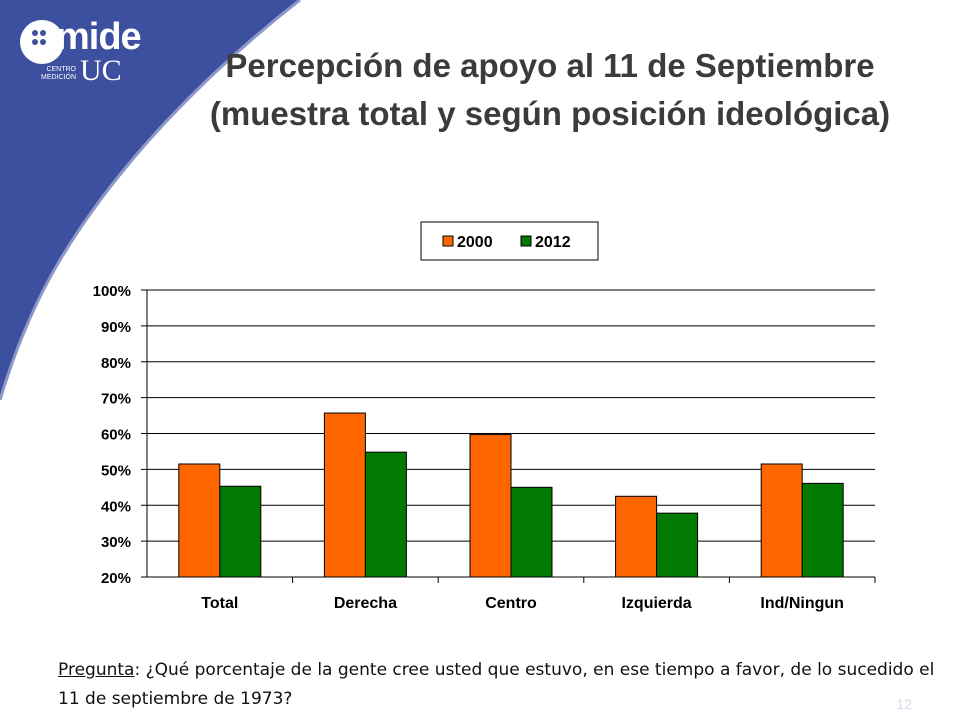  What do you see at coordinates (802, 603) in the screenshot?
I see `x-tick-label: Ind/Ningun` at bounding box center [802, 603].